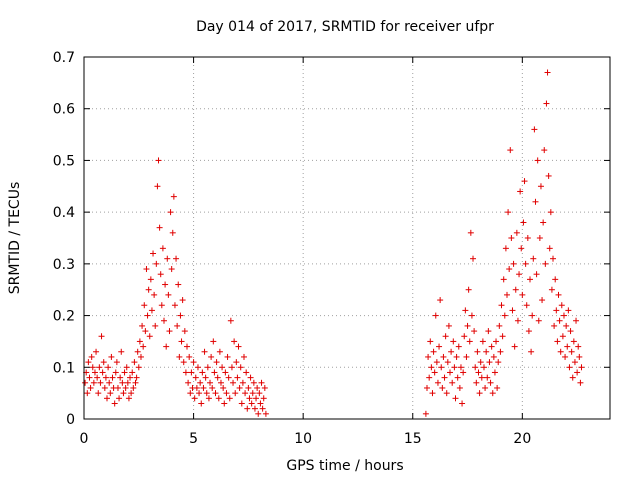 The height and width of the screenshot is (480, 640). Describe the element at coordinates (64, 213) in the screenshot. I see `y-tick-label: 0.4` at that location.